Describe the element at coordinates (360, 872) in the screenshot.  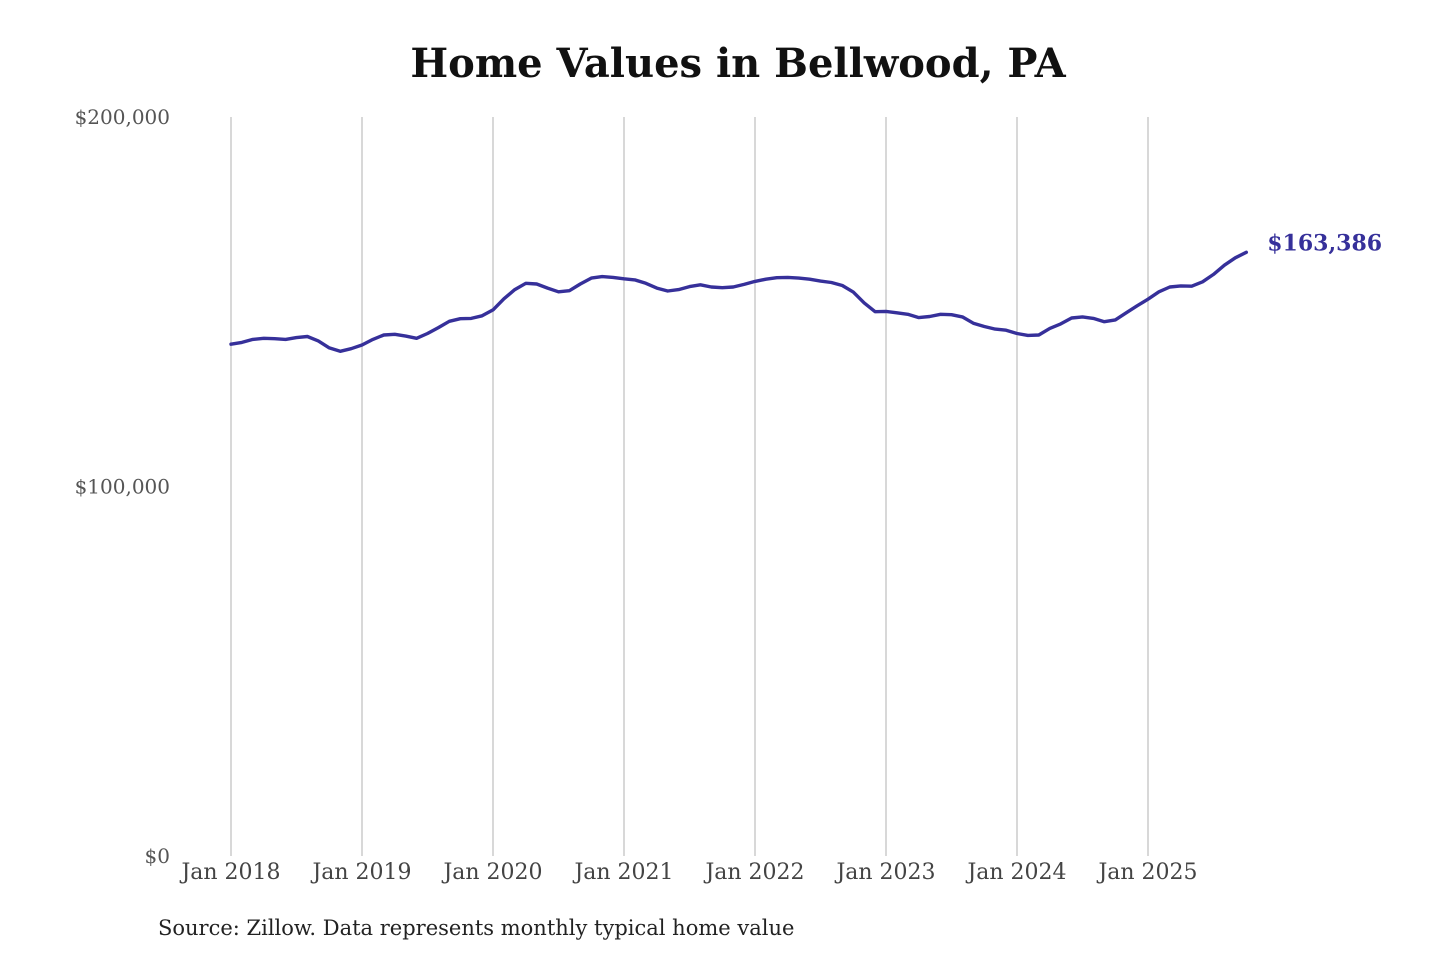
I see `x-tick-label: Jan 2019` at that location.